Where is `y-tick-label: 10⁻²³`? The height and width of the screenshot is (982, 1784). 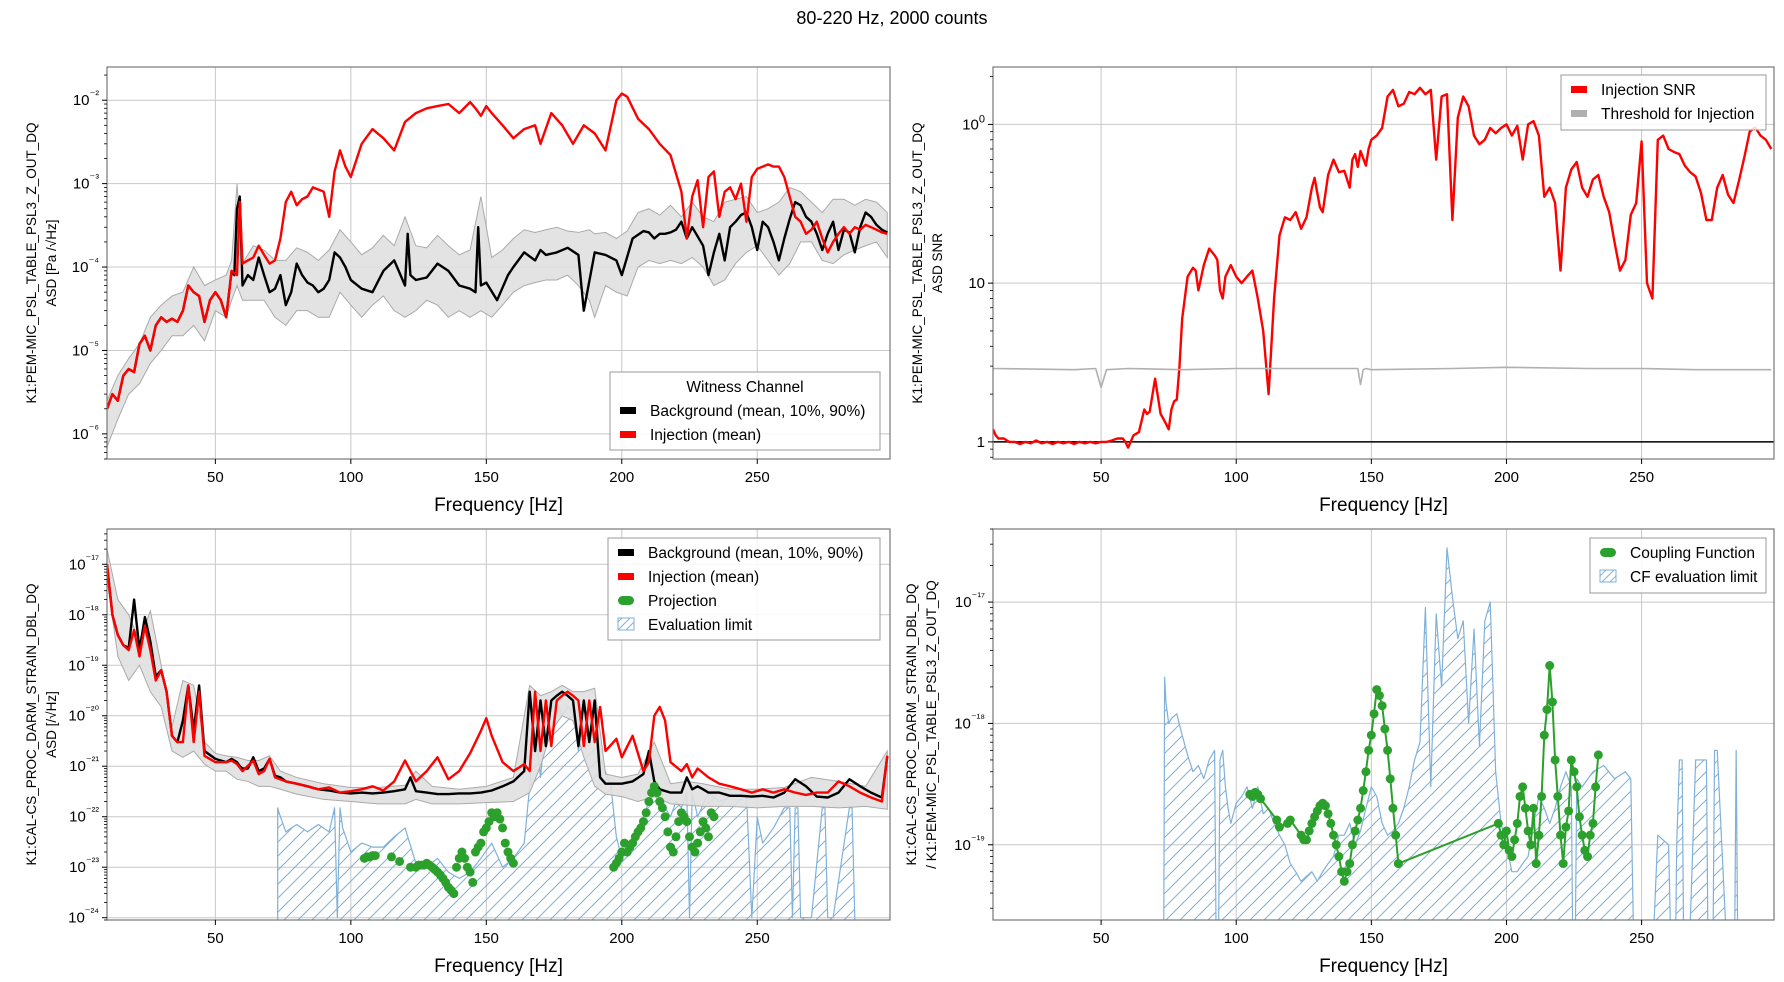 y-tick-label: 10⁻²³ is located at coordinates (84, 866).